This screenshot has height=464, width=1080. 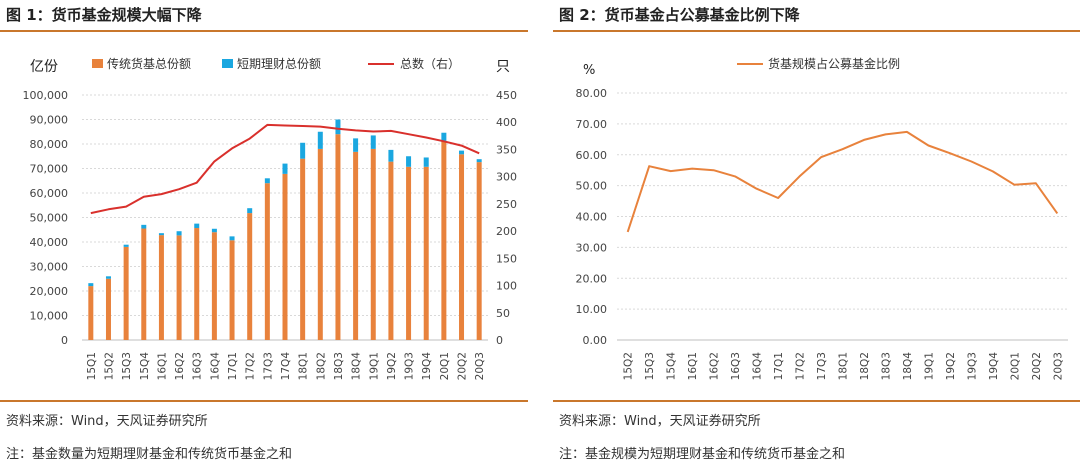 I want to click on y-right-tick-label: 200, so click(x=506, y=231).